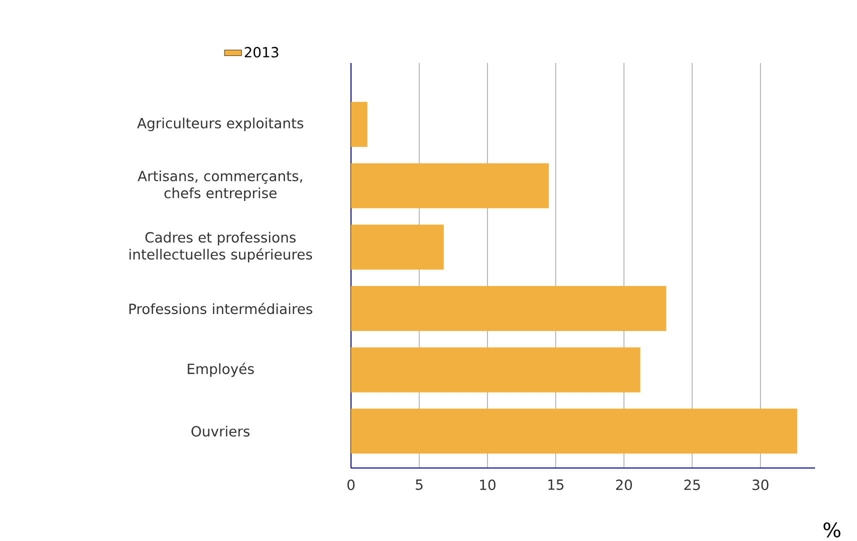 The width and height of the screenshot is (857, 541). What do you see at coordinates (832, 530) in the screenshot?
I see `x-axis-title: %` at bounding box center [832, 530].